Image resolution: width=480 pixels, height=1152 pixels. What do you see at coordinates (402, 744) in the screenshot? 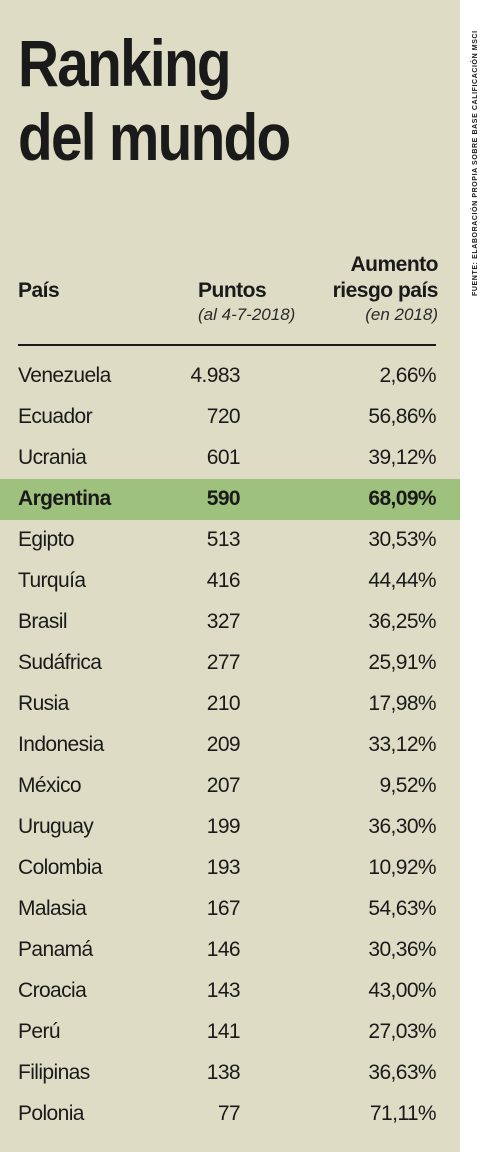
I see `increase-cell: 33,12%` at bounding box center [402, 744].